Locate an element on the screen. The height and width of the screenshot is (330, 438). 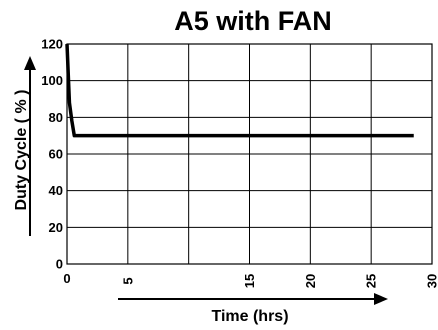
y-axis-label: Duty Cycle ( % ) is located at coordinates (21, 150).